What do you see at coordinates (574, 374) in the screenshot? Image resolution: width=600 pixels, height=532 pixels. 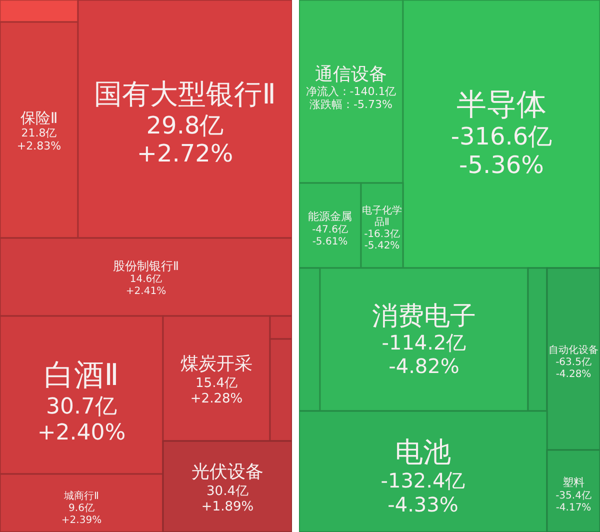 I see `data-label: -4.28%` at bounding box center [574, 374].